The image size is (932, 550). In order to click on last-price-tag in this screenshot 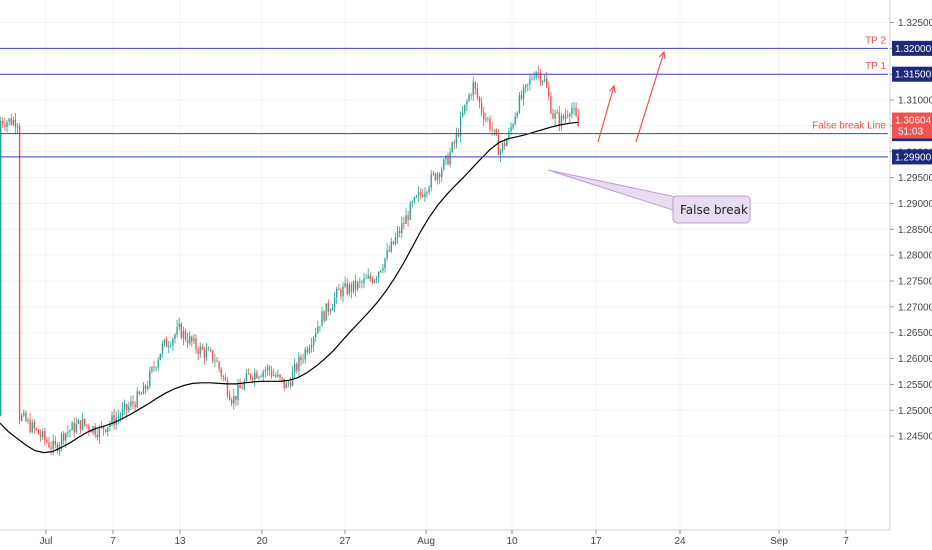, I will do `click(912, 125)`.